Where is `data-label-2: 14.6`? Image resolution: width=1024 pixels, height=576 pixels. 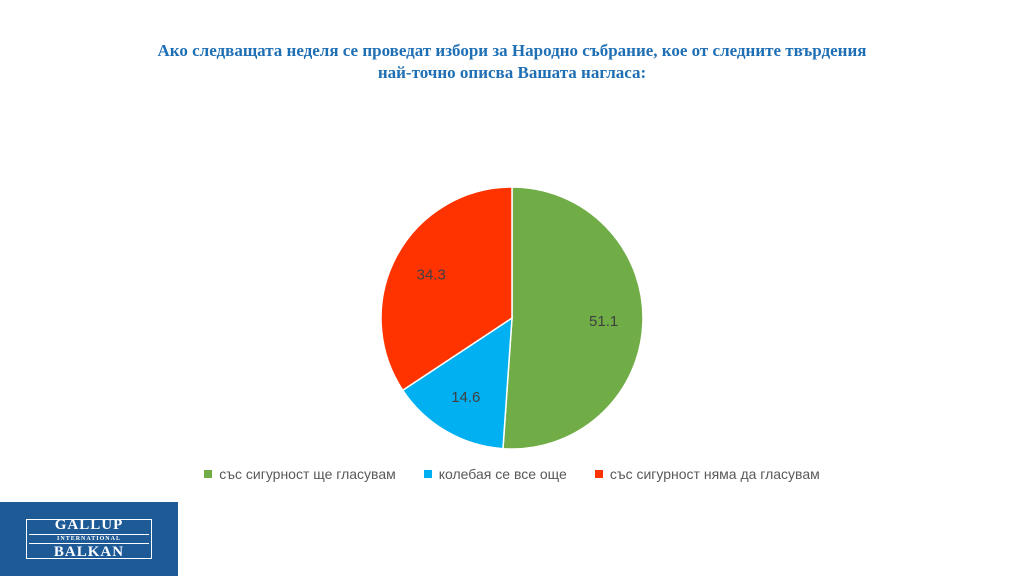 data-label-2: 14.6 is located at coordinates (465, 397).